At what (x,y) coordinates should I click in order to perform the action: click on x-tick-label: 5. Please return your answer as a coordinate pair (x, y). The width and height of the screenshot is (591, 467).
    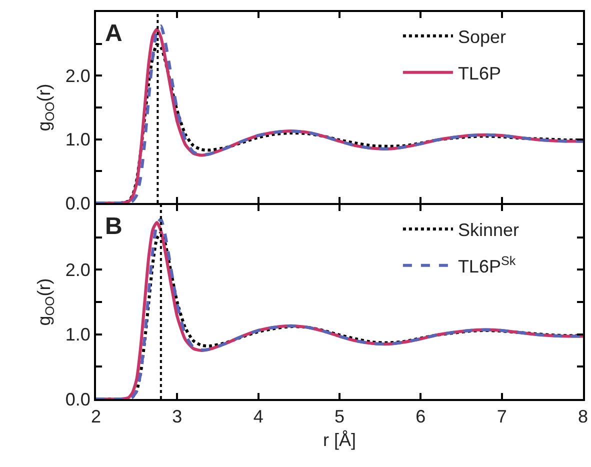
    Looking at the image, I should click on (339, 416).